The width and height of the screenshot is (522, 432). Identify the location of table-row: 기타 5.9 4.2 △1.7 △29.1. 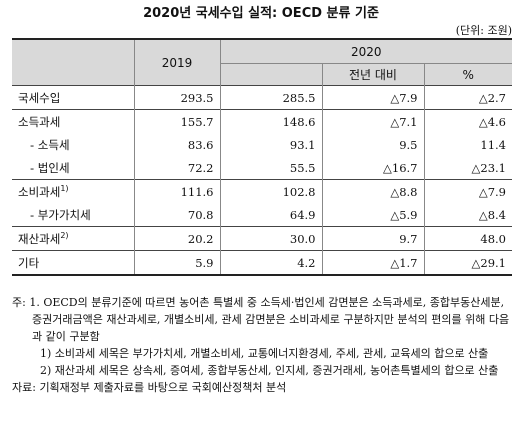
(262, 263).